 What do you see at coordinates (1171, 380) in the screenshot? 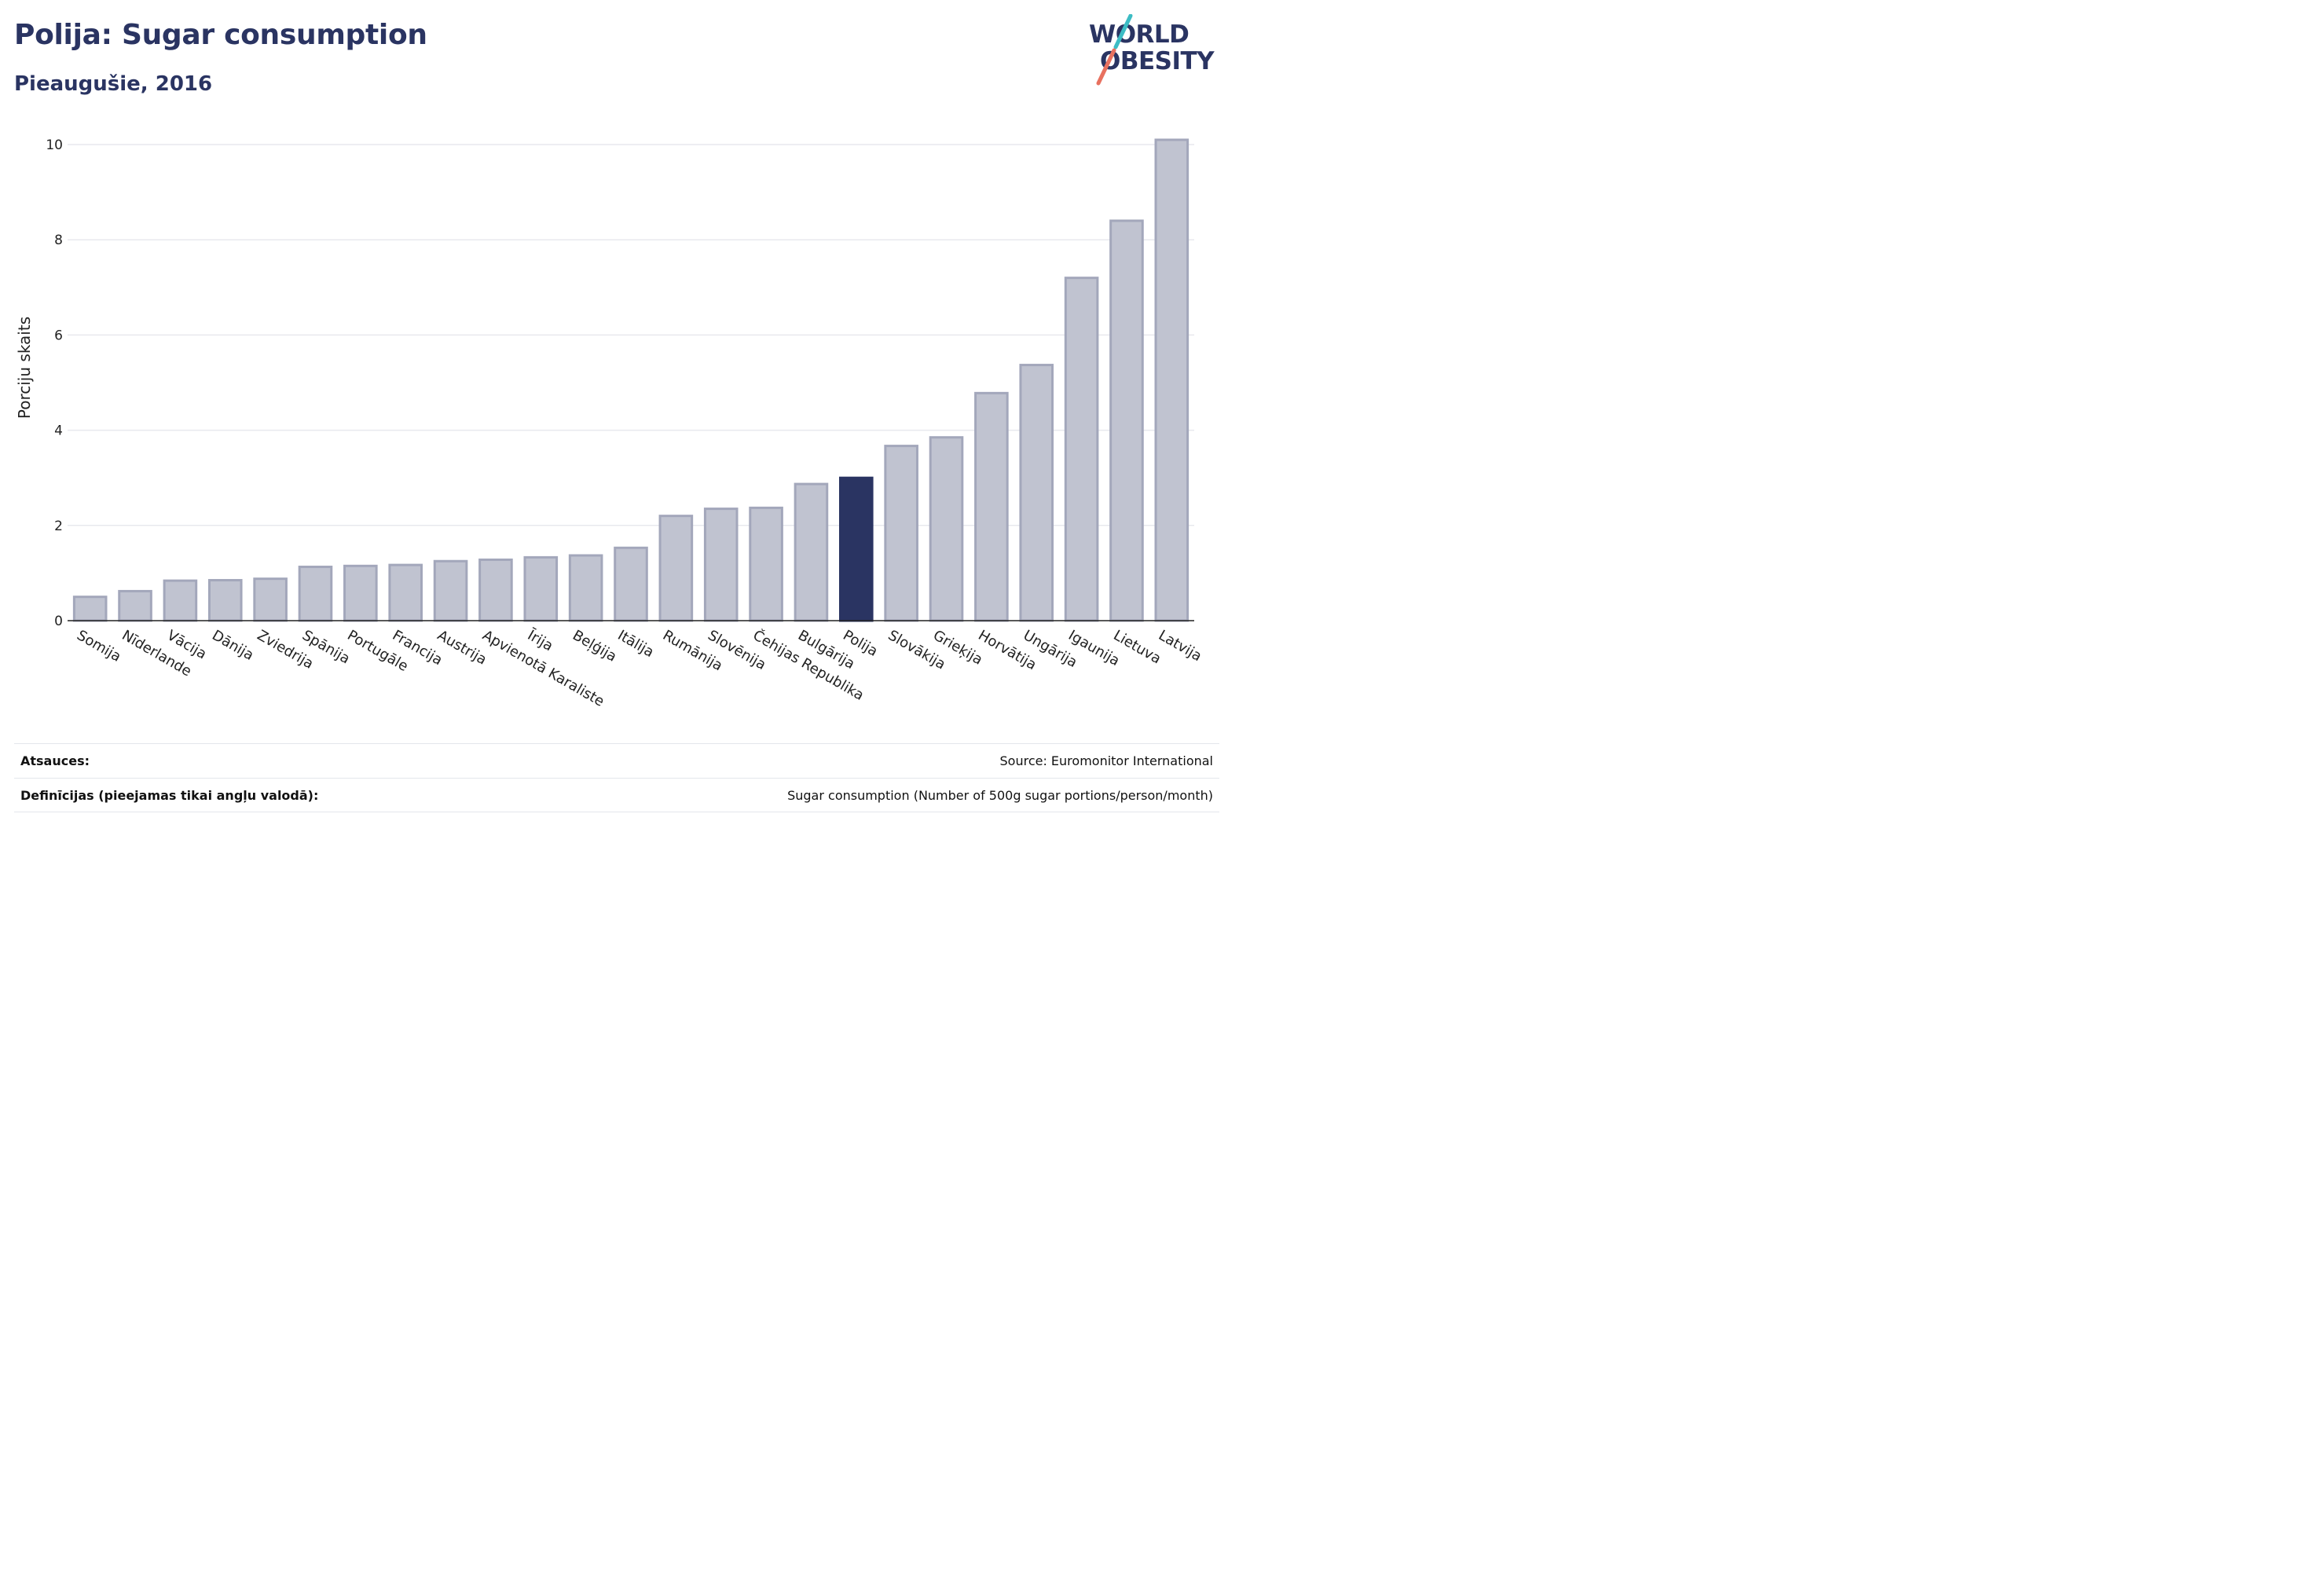
I see `bar-latvija` at bounding box center [1171, 380].